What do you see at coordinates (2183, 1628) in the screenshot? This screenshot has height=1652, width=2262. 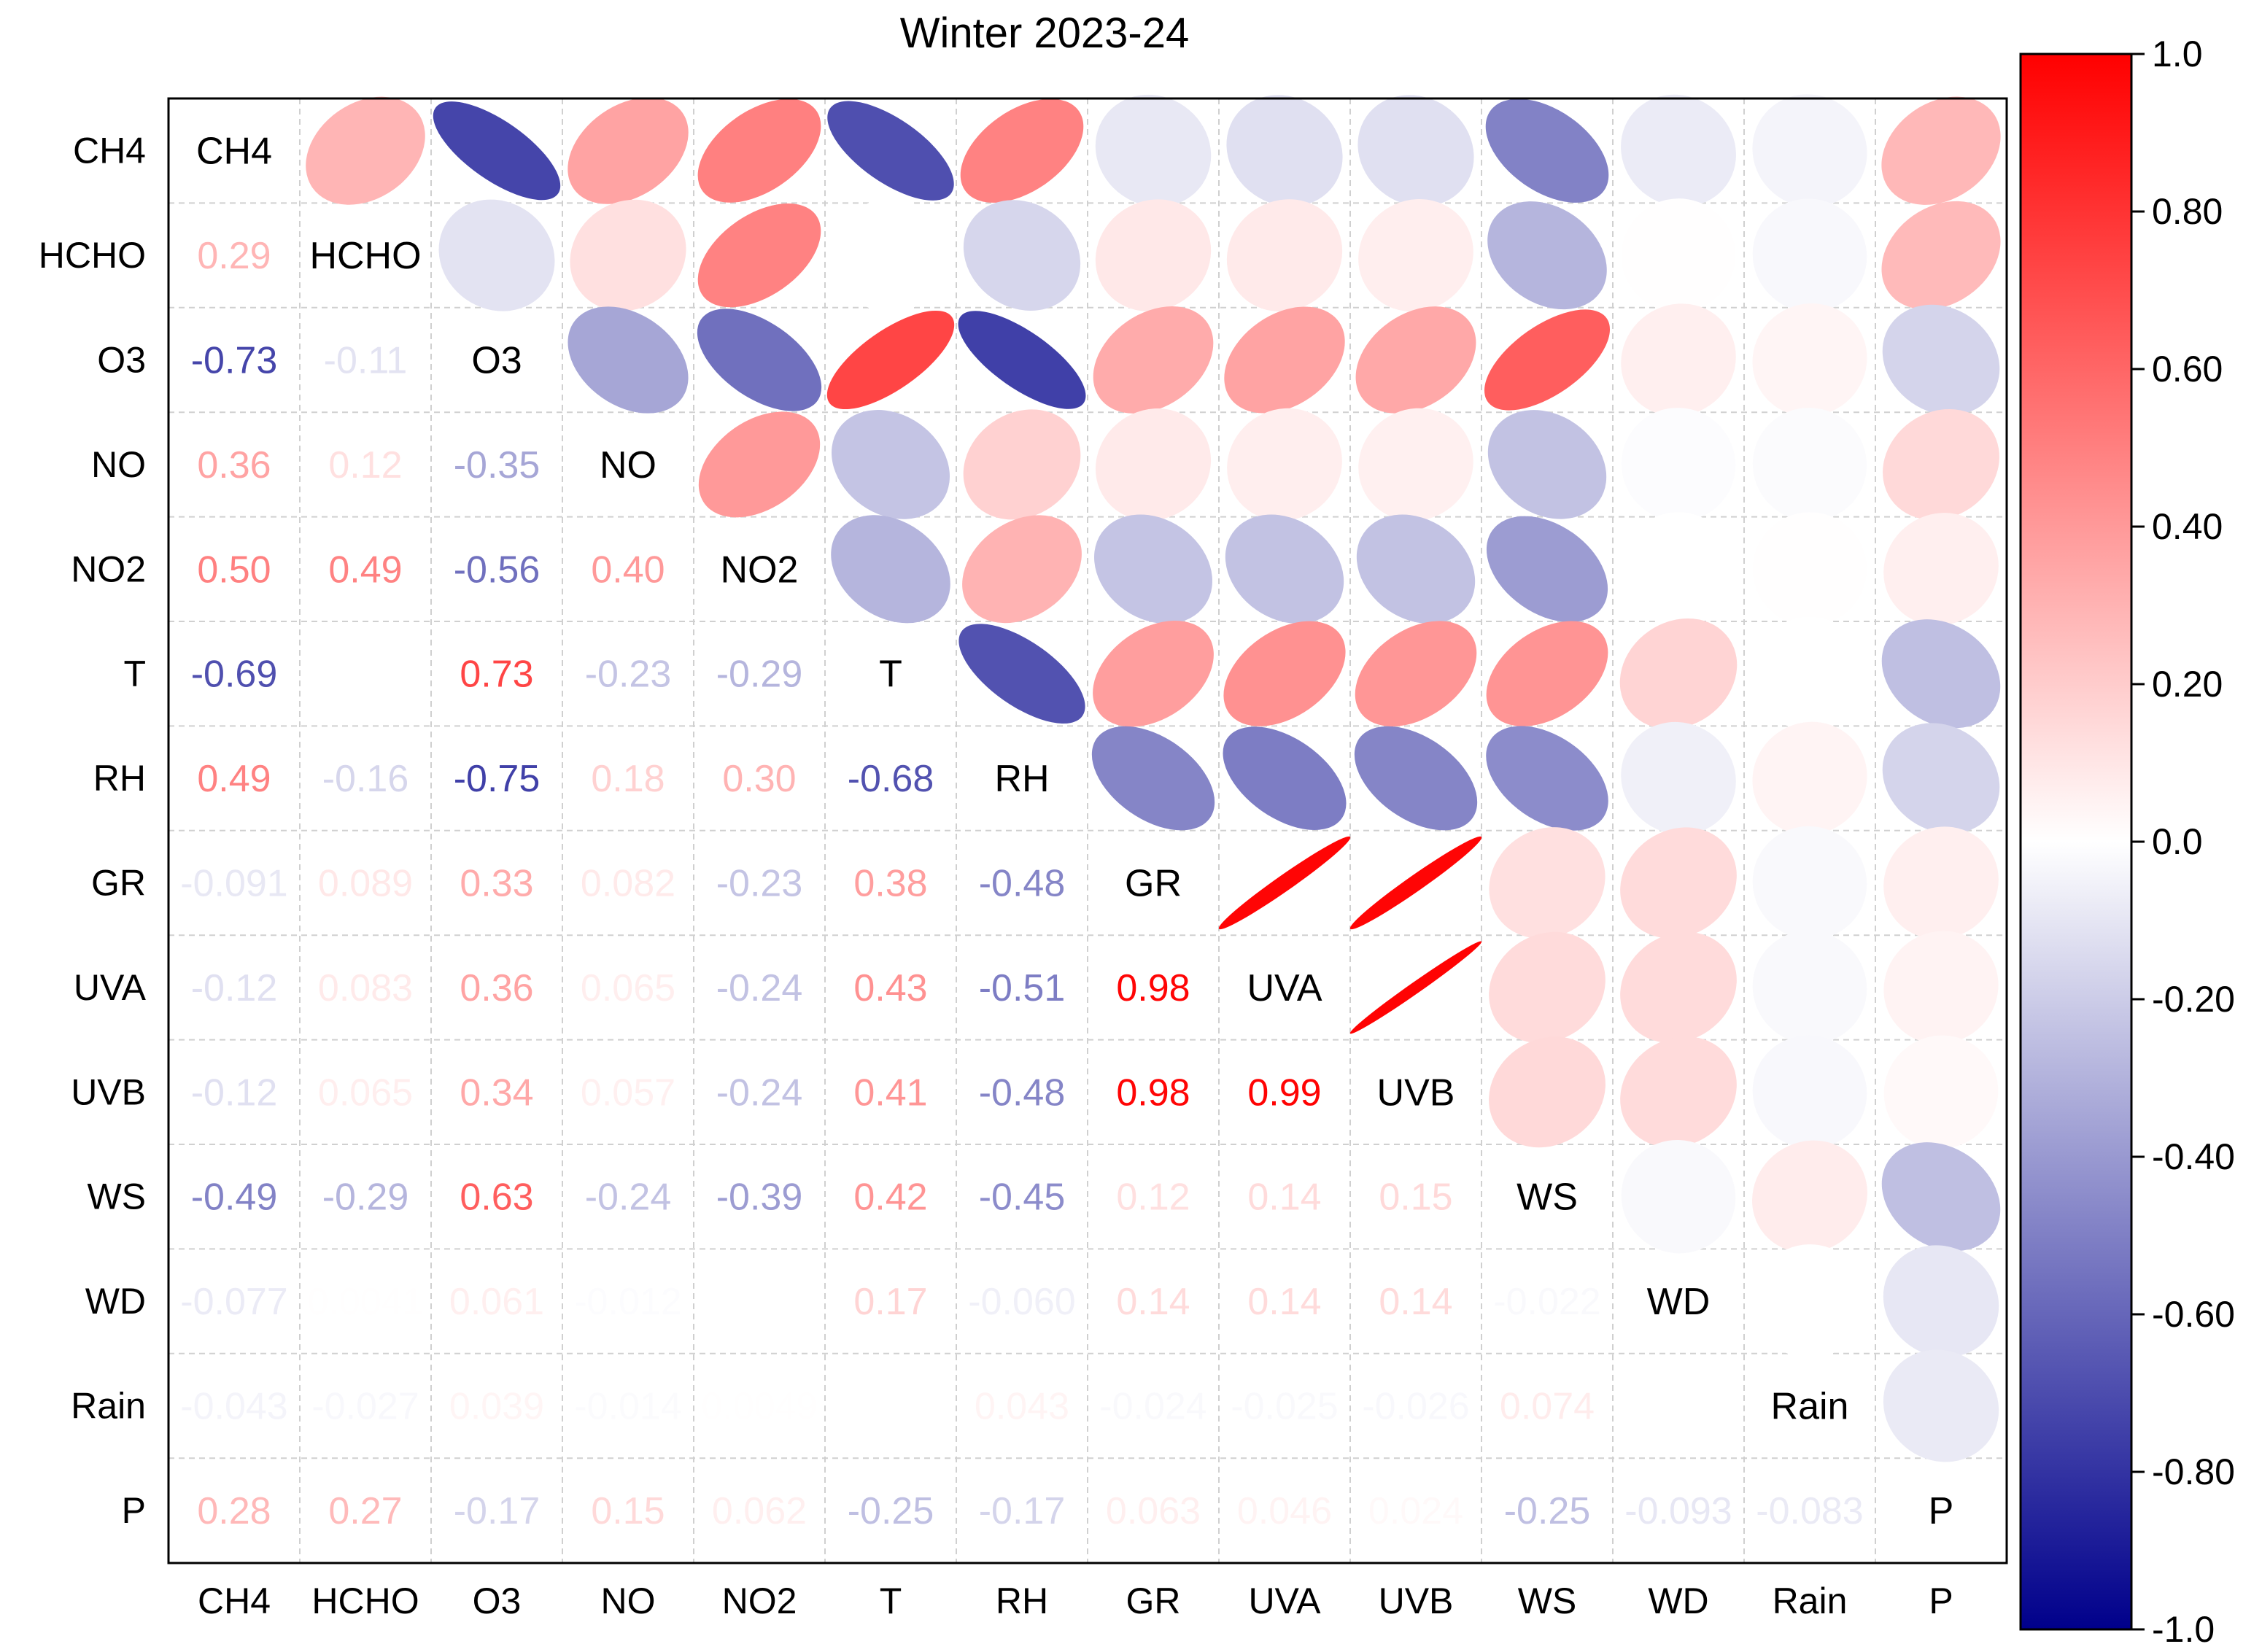 I see `colorbar-tick-label: -1.0` at bounding box center [2183, 1628].